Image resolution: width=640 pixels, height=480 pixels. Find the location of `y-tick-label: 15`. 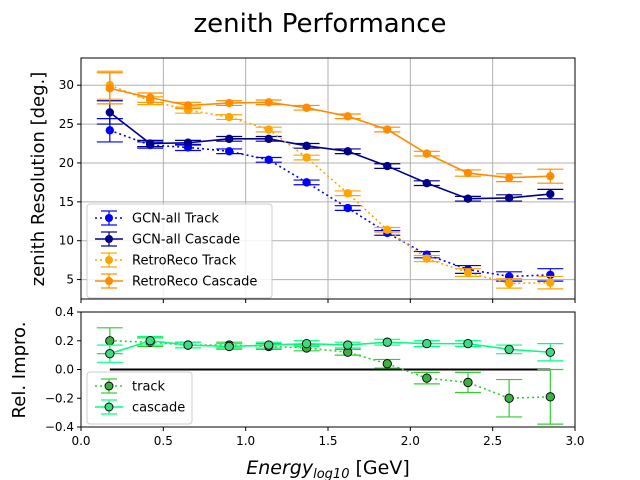

y-tick-label: 15 is located at coordinates (66, 202).